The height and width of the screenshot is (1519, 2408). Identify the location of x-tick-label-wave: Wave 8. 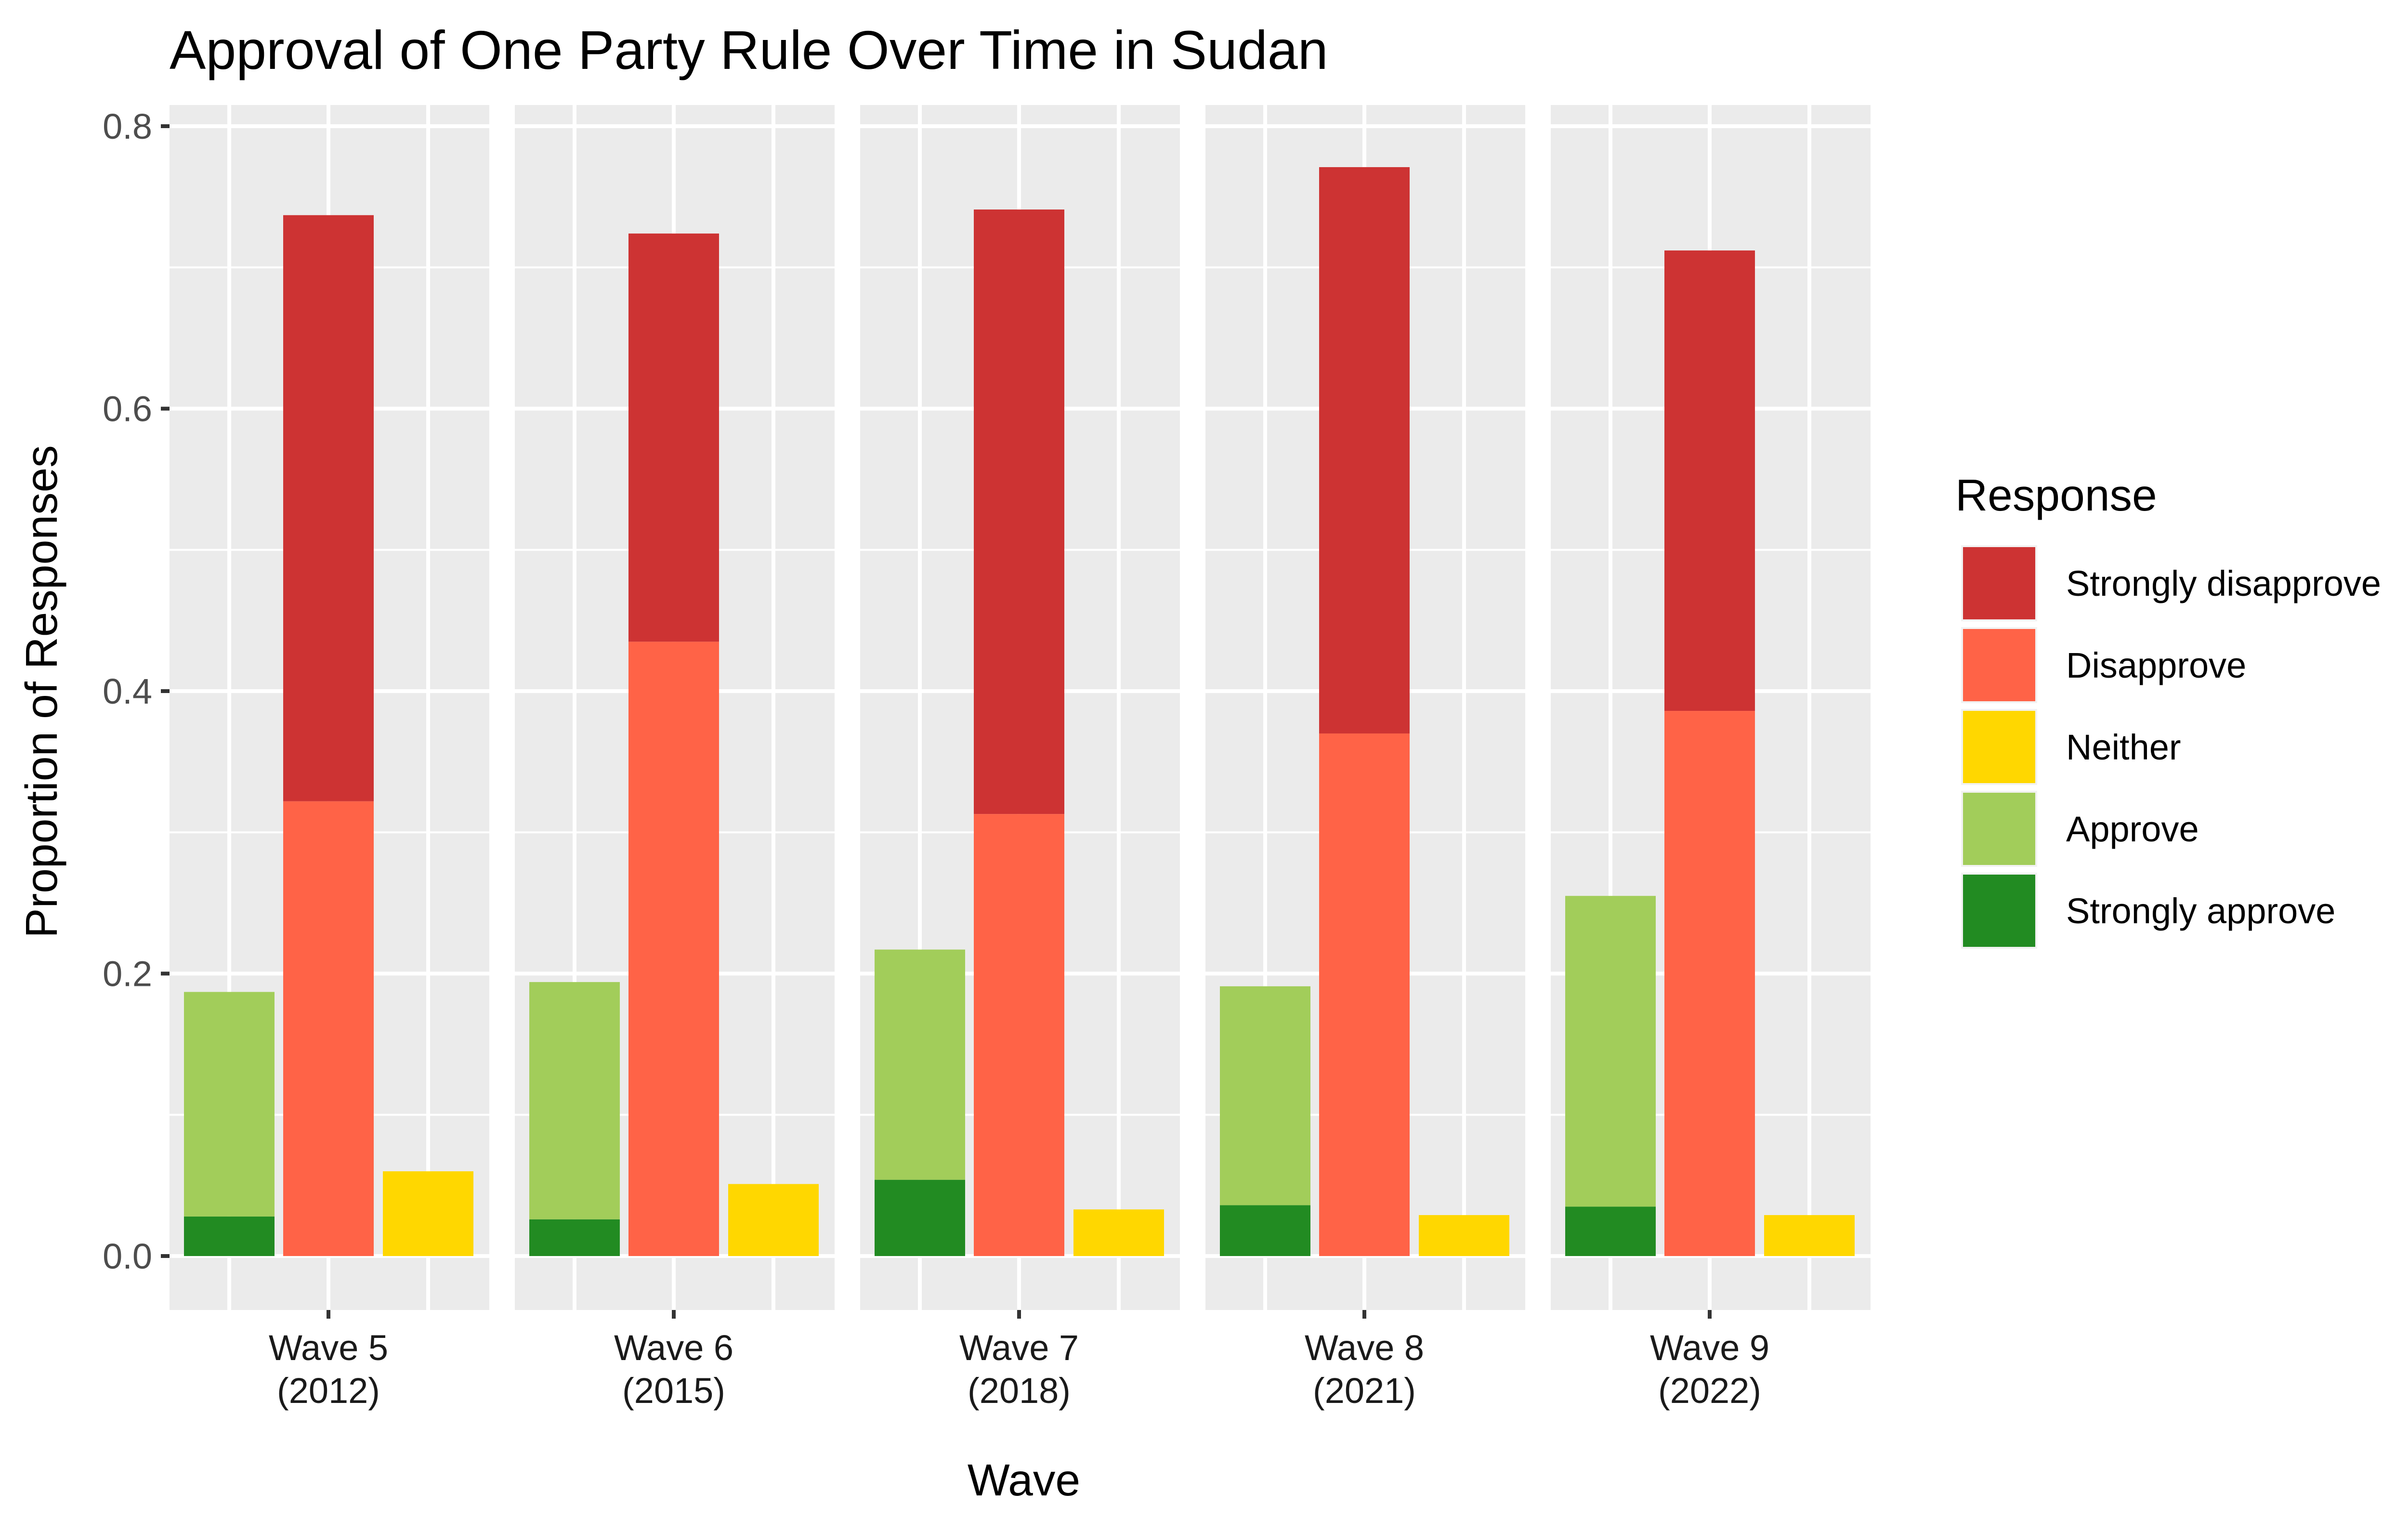
(1364, 1348).